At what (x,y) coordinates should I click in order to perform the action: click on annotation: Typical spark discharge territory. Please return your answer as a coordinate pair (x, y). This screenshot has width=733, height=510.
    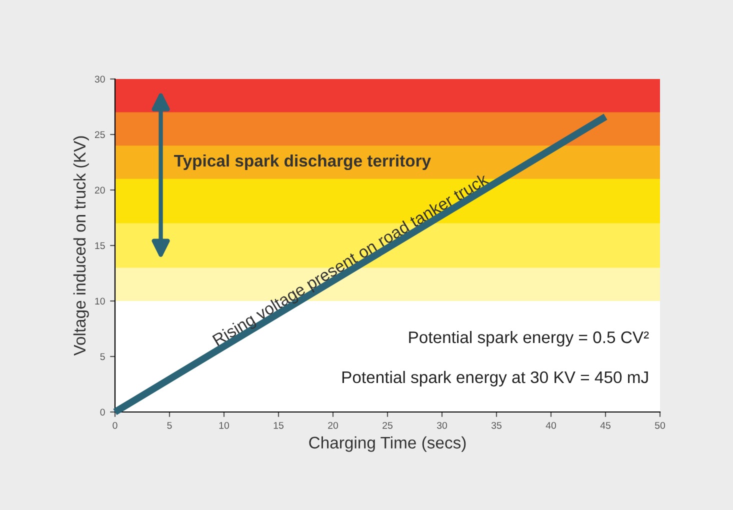
    Looking at the image, I should click on (302, 162).